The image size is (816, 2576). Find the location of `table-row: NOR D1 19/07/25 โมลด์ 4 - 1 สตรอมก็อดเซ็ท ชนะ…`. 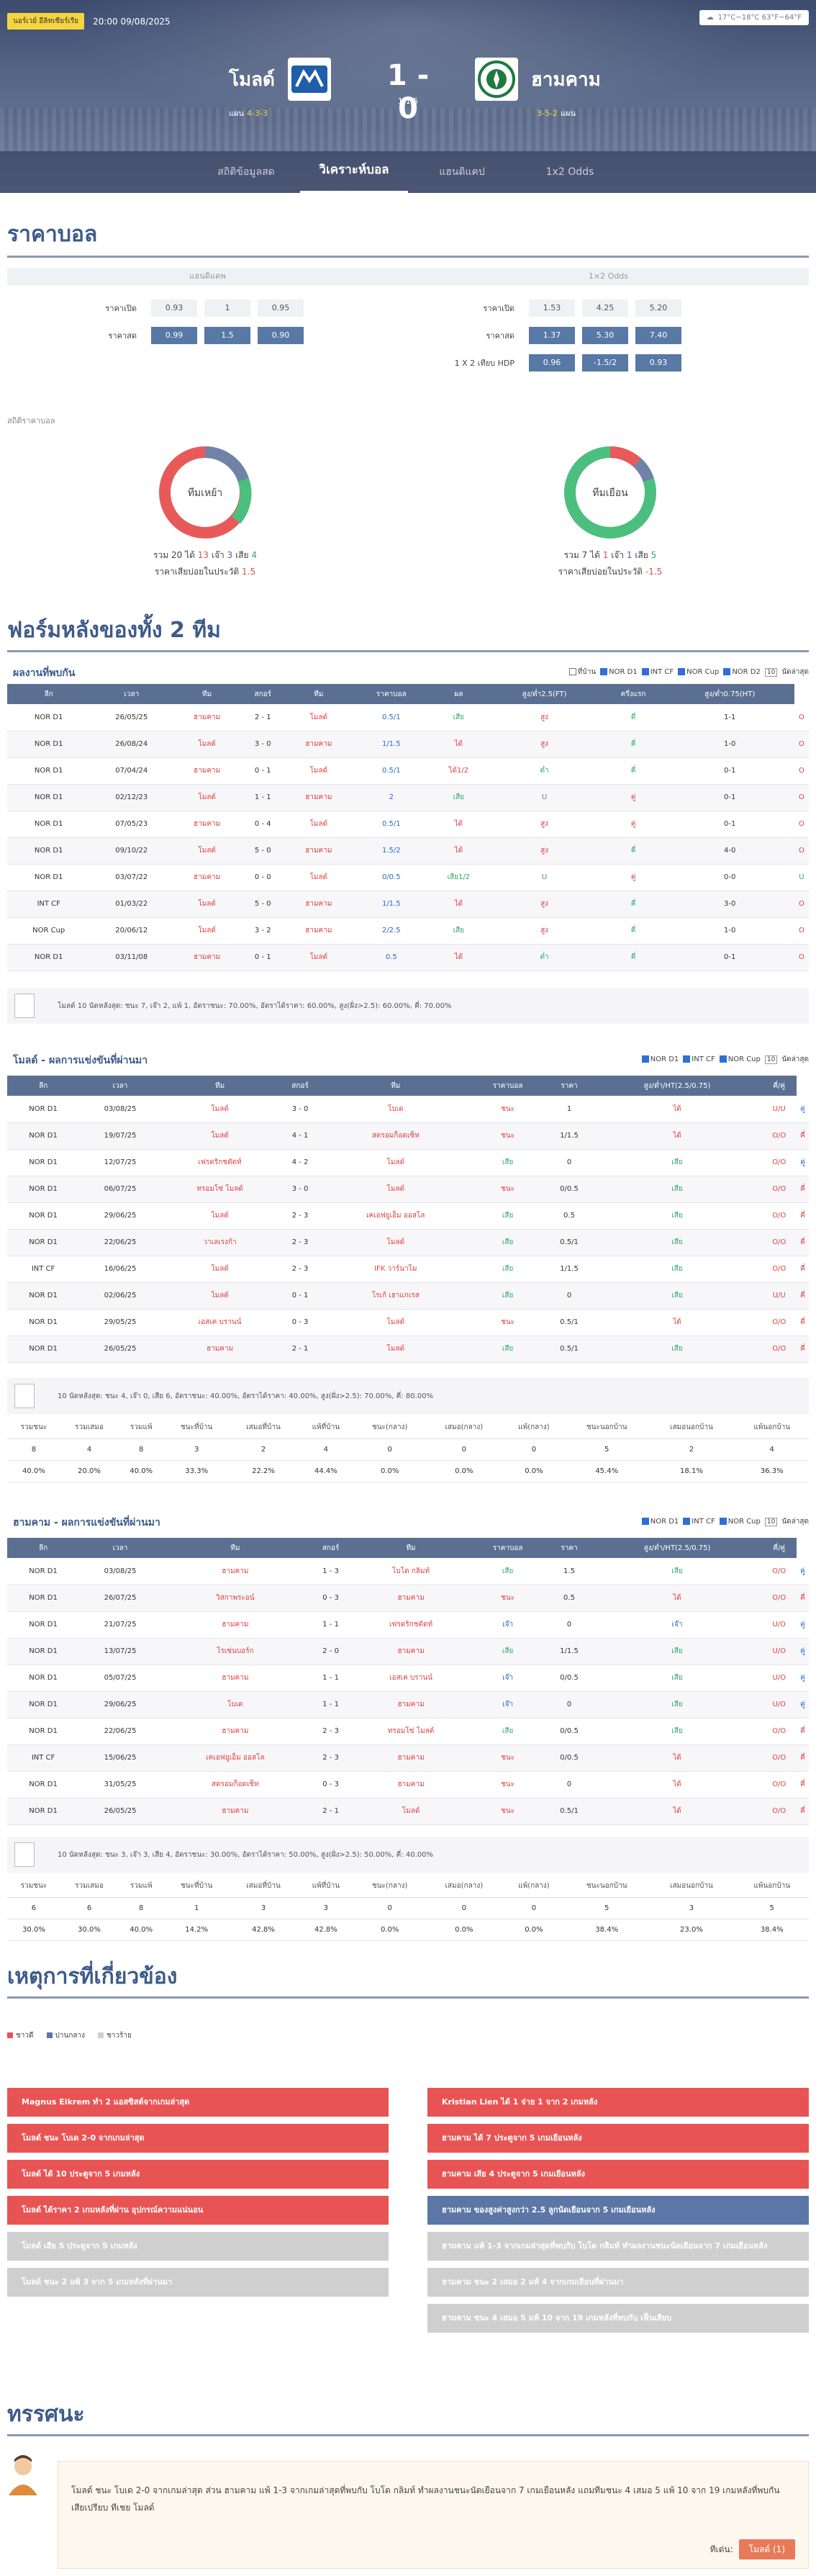

table-row: NOR D1 19/07/25 โมลด์ 4 - 1 สตรอมก็อดเซ็ท ชนะ… is located at coordinates (408, 1136).